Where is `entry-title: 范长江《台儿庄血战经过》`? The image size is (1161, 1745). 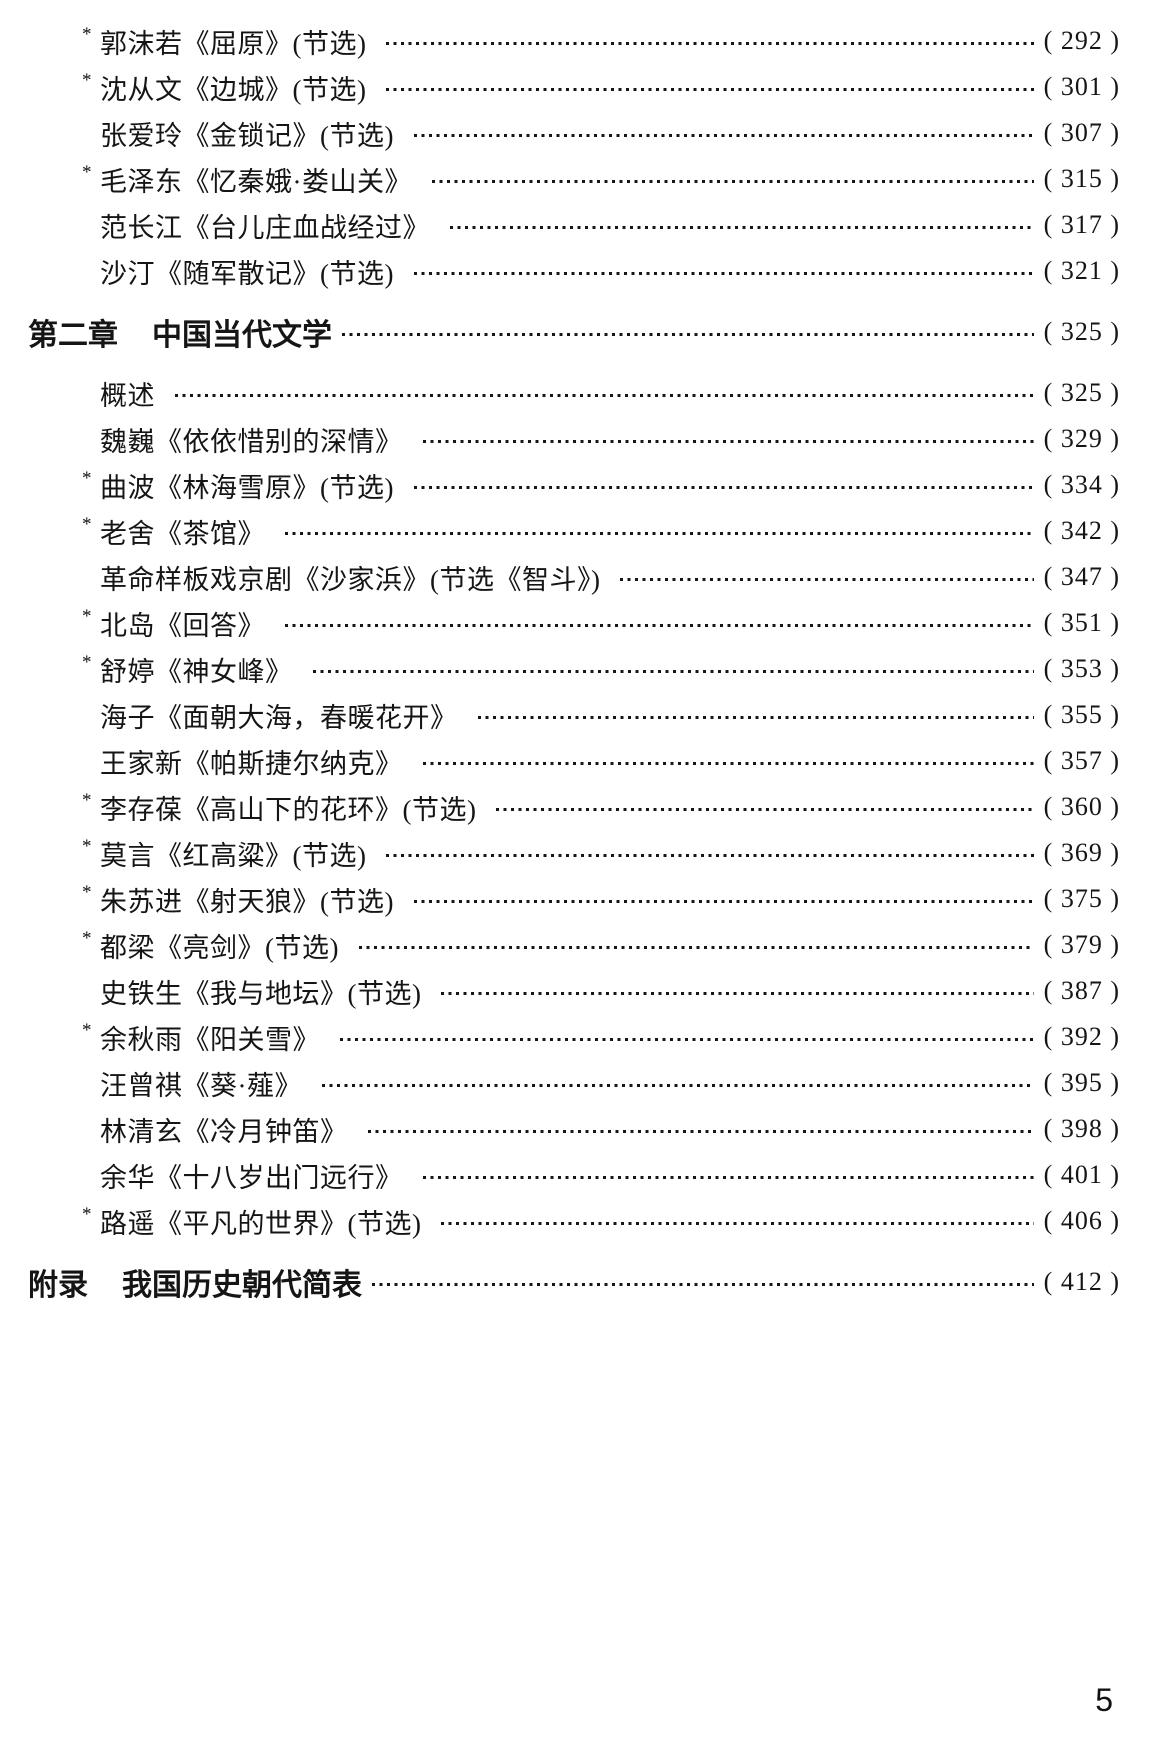 entry-title: 范长江《台儿庄血战经过》 is located at coordinates (265, 227).